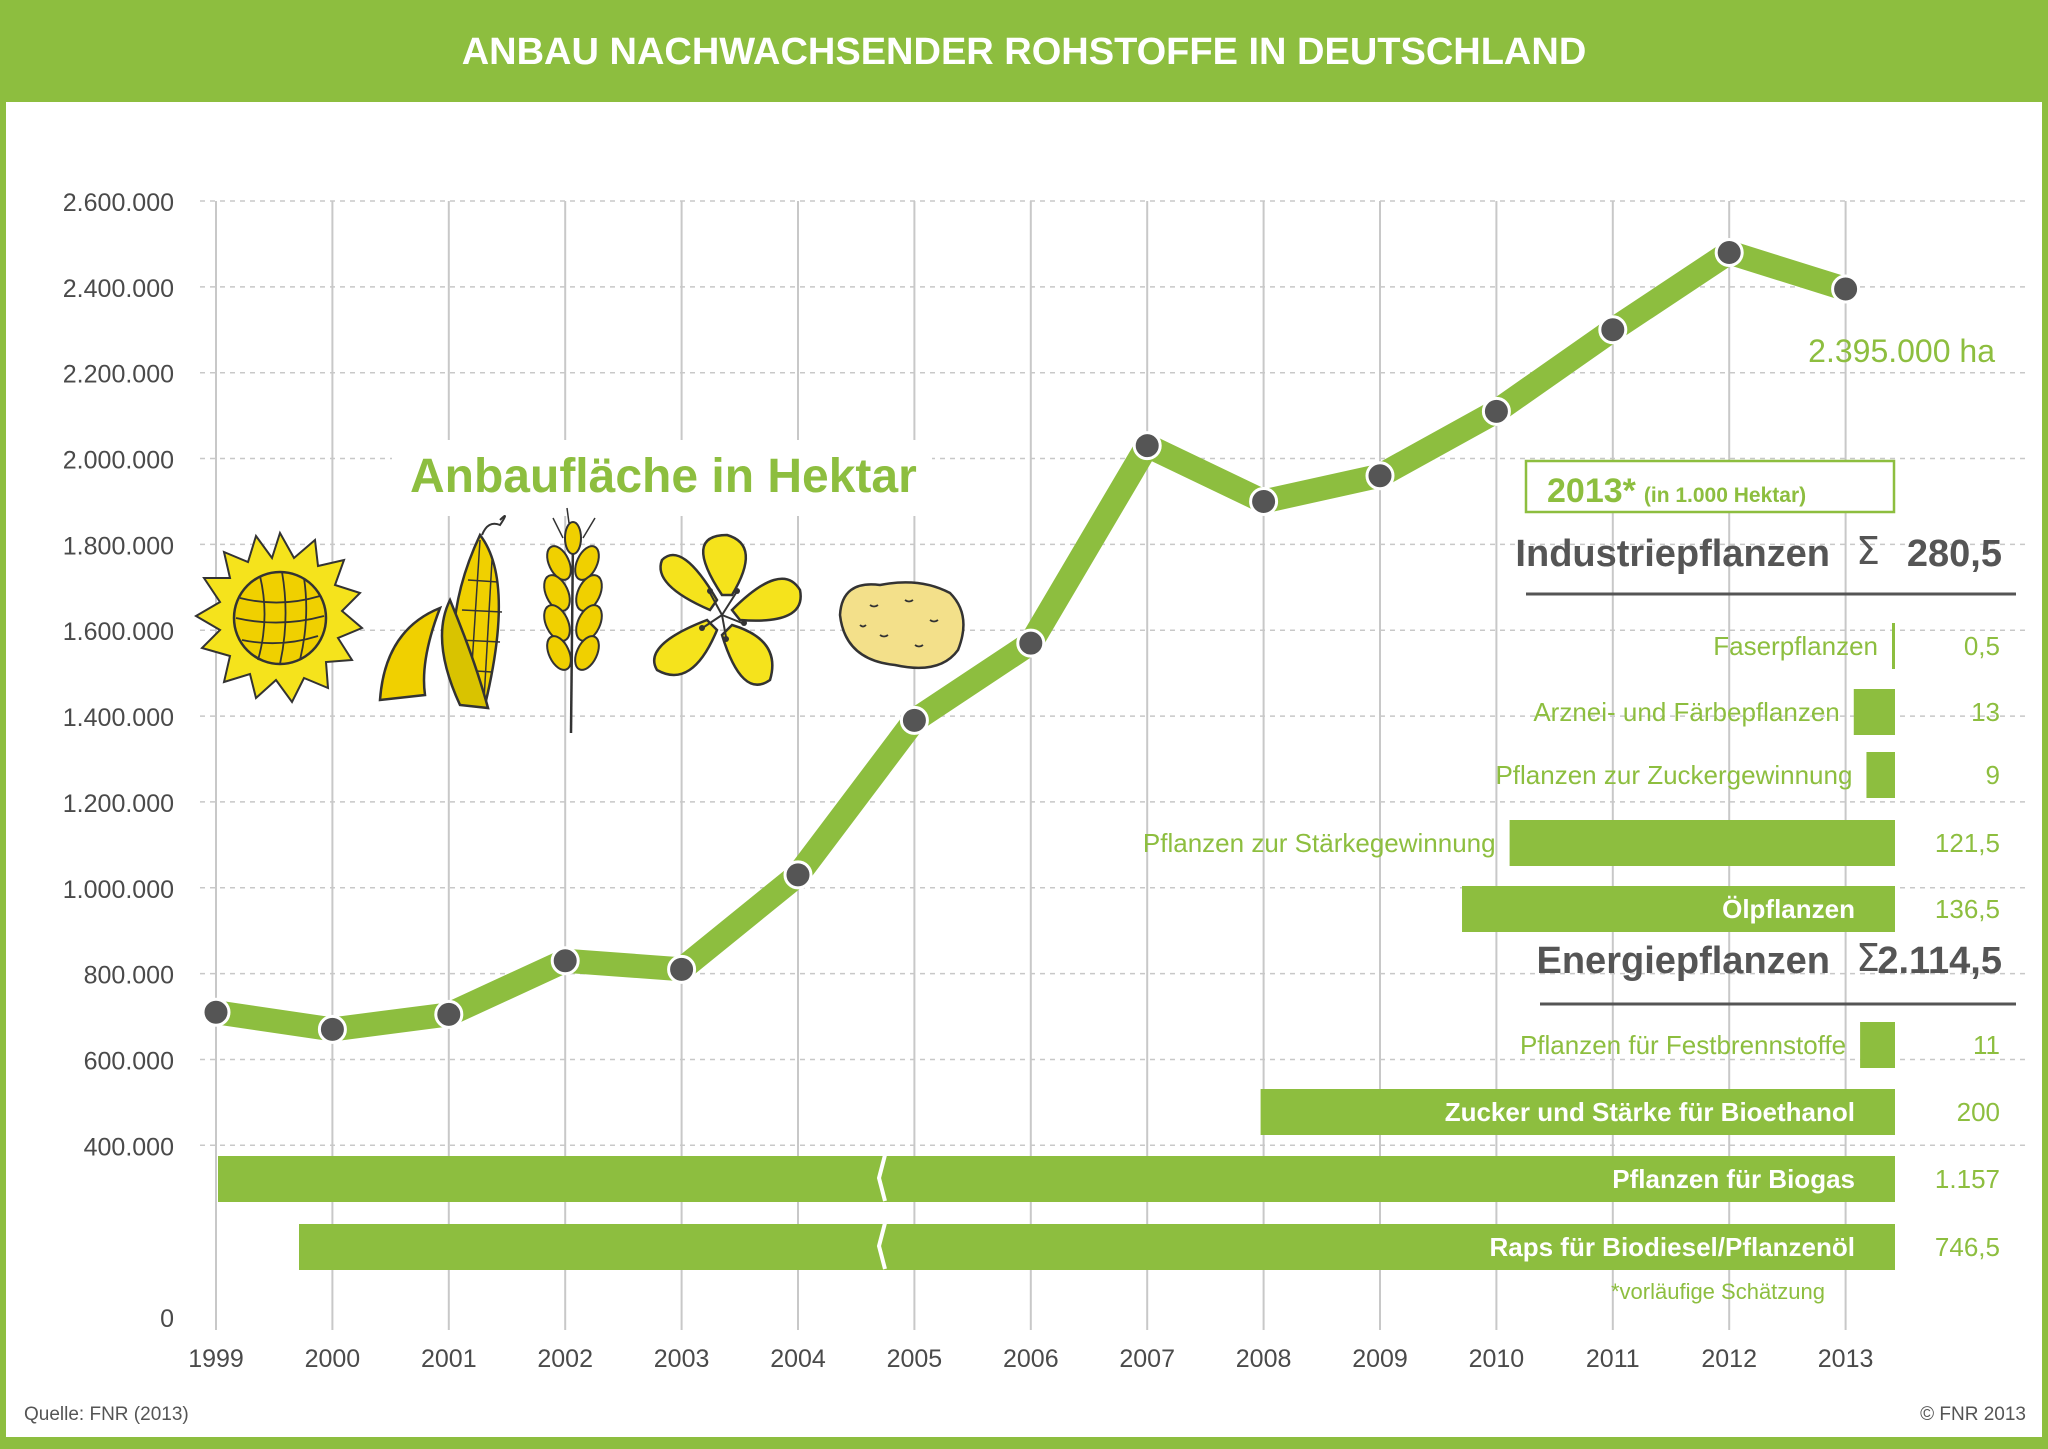  What do you see at coordinates (2045, 724) in the screenshot?
I see `frame-right` at bounding box center [2045, 724].